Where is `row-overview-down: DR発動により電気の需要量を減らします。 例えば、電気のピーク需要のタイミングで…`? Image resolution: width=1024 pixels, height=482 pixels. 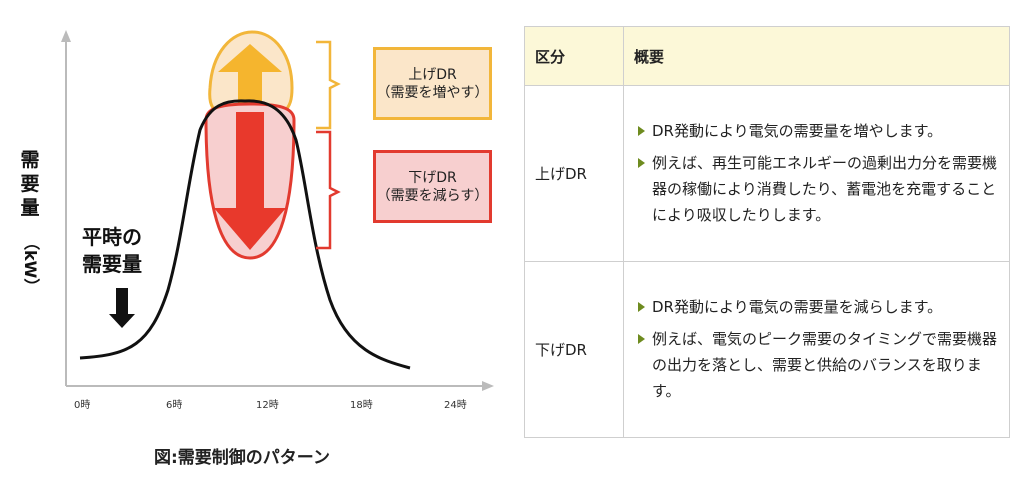
row-overview-down: DR発動により電気の需要量を減らします。 例えば、電気のピーク需要のタイミングで… is located at coordinates (816, 349).